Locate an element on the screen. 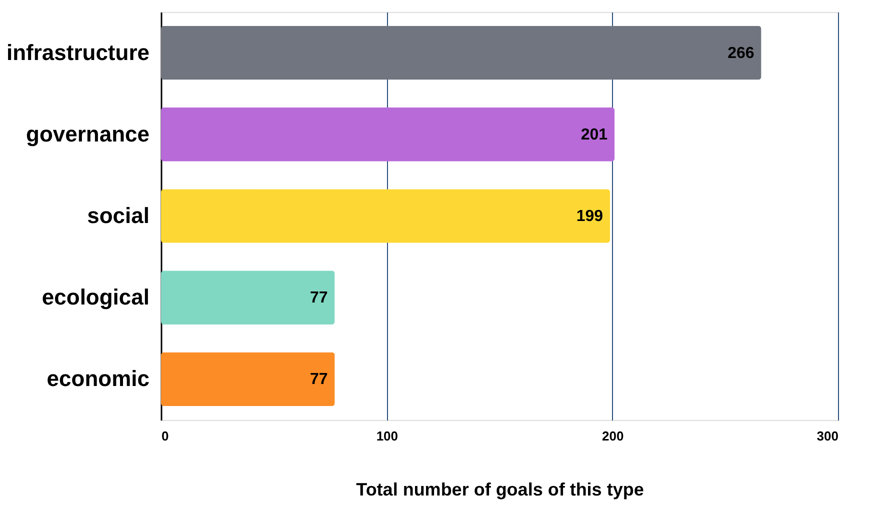  y-tick-label: infrastructure is located at coordinates (78, 52).